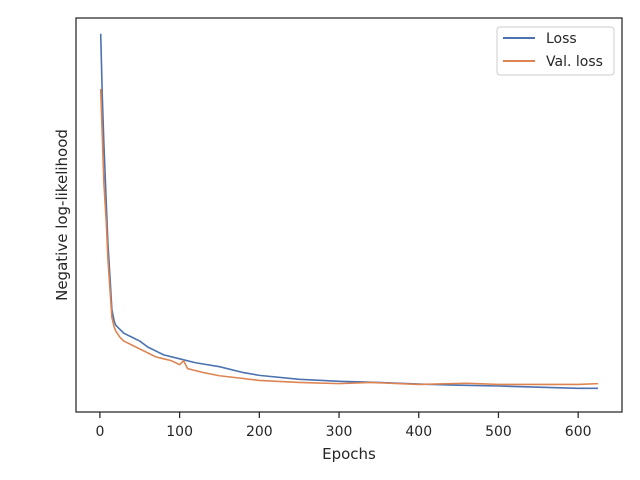  Describe the element at coordinates (339, 432) in the screenshot. I see `x-tick-label: 300` at that location.